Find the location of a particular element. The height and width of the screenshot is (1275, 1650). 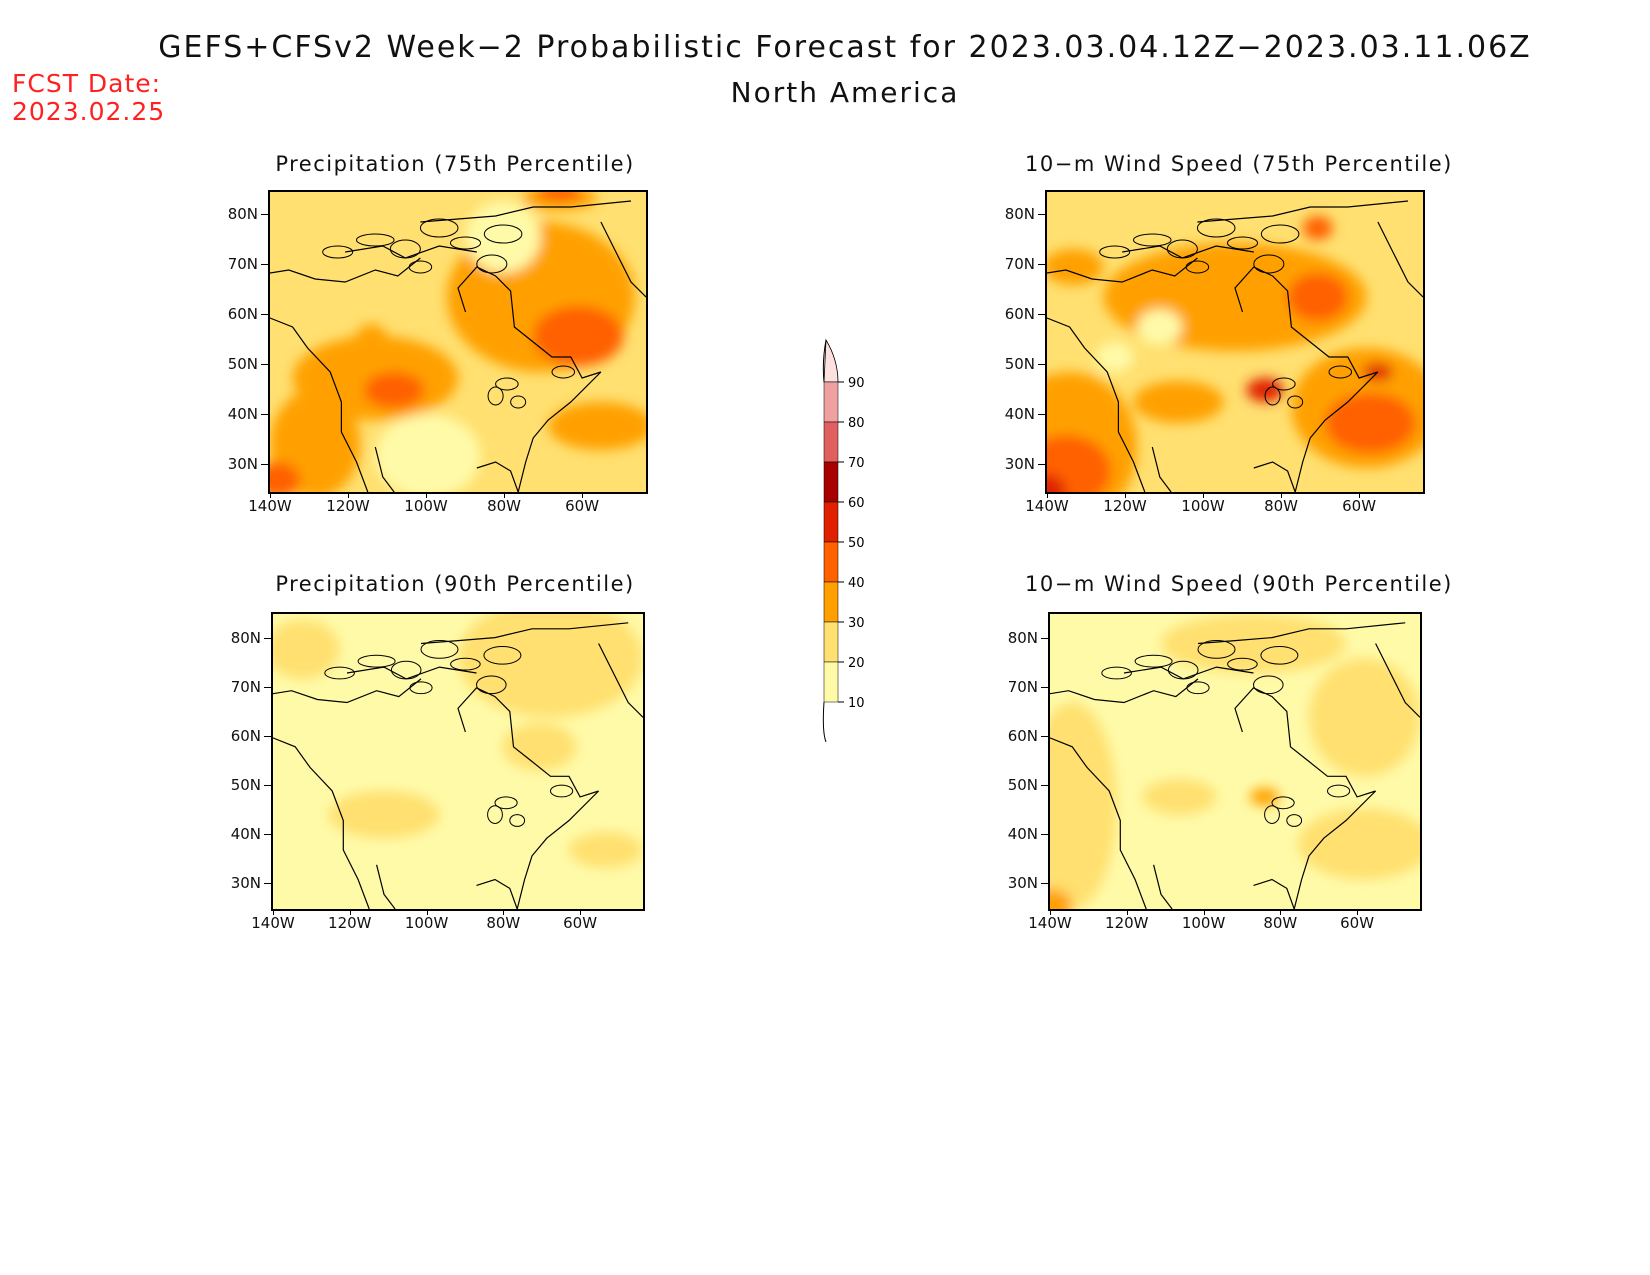

forecast-date: FCST Date: 2023.02.25 is located at coordinates (88, 98).